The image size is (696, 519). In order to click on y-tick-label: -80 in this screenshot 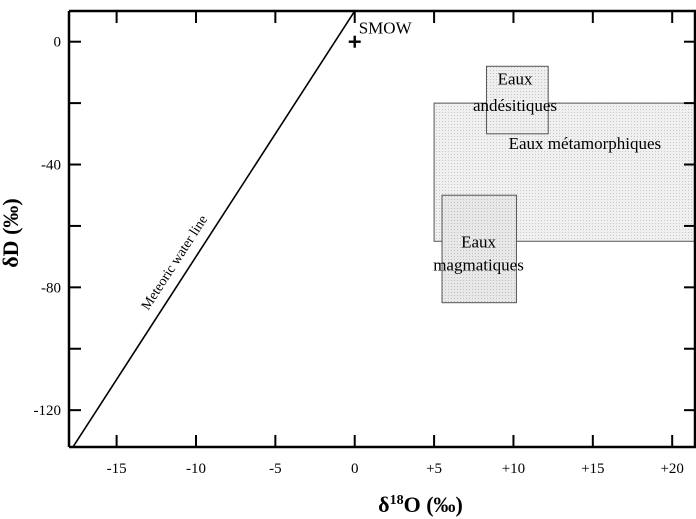, I will do `click(51, 288)`.